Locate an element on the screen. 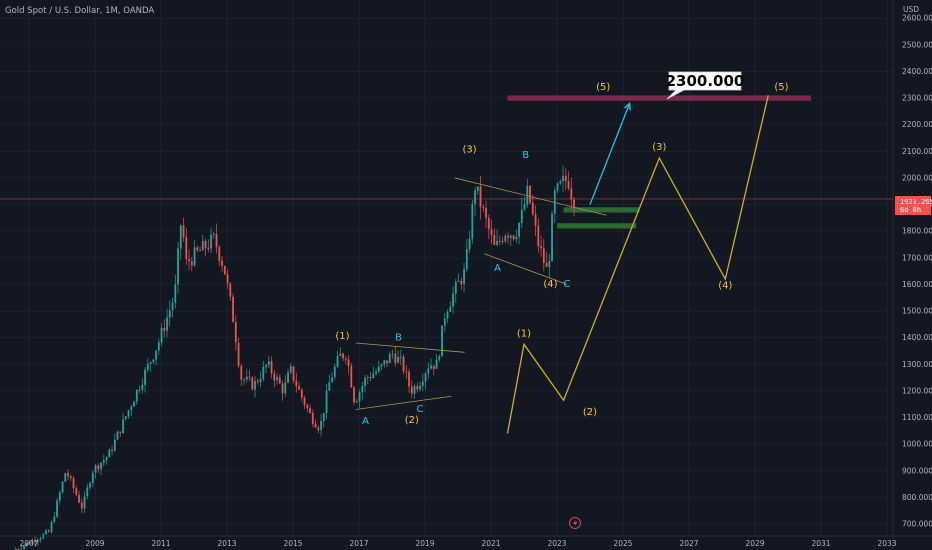  lightning-icon is located at coordinates (575, 523).